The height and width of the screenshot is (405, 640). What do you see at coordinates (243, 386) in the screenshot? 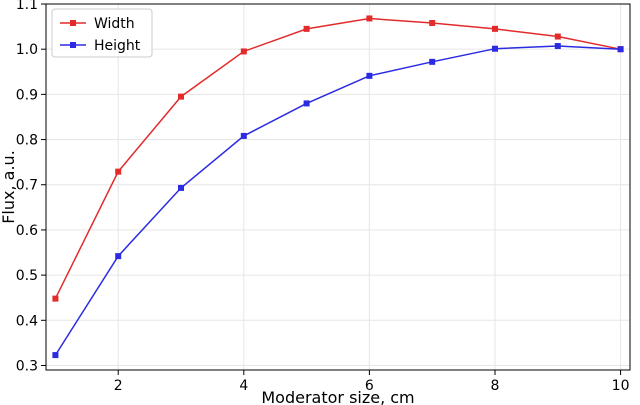
I see `x-tick-label: 4` at bounding box center [243, 386].